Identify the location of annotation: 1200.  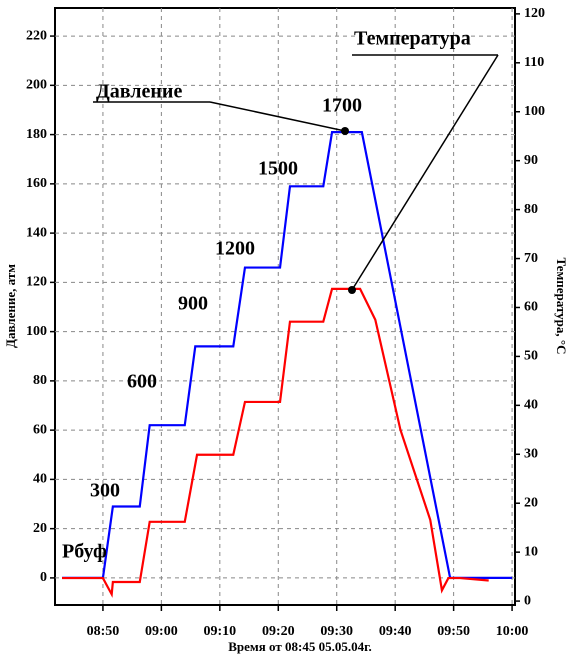
(235, 249).